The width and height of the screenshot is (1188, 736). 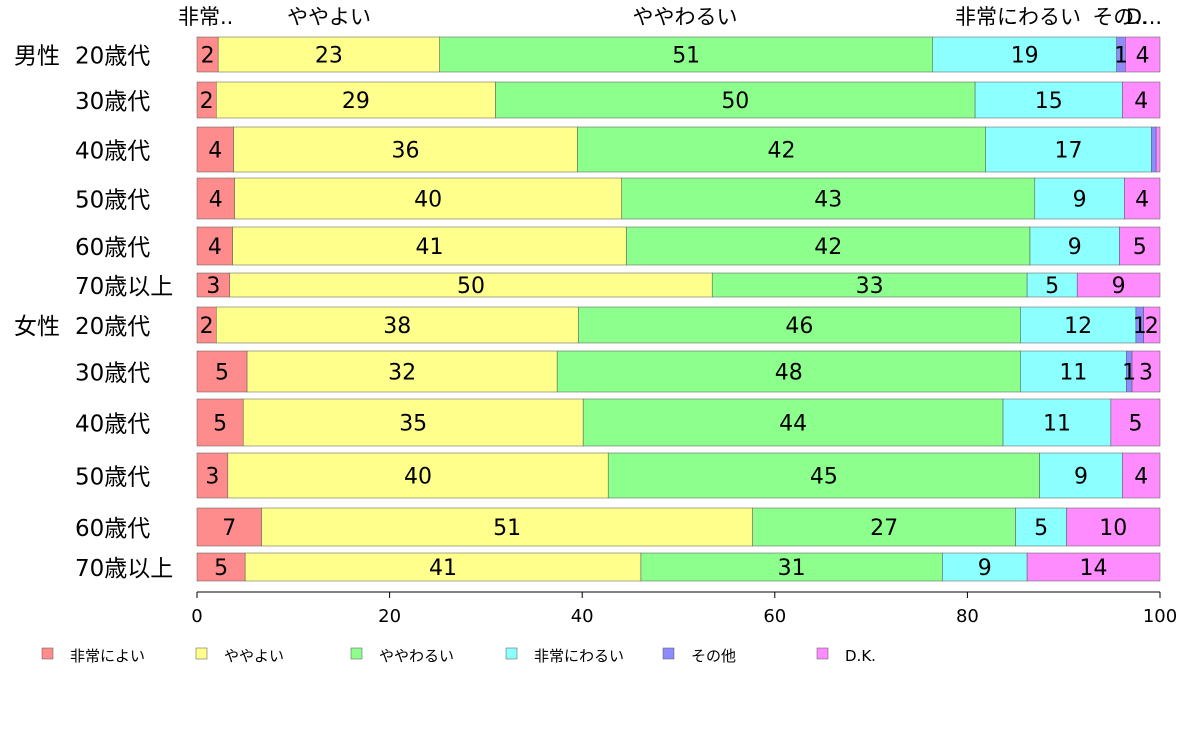 I want to click on legend-label: ややわるい, so click(x=416, y=656).